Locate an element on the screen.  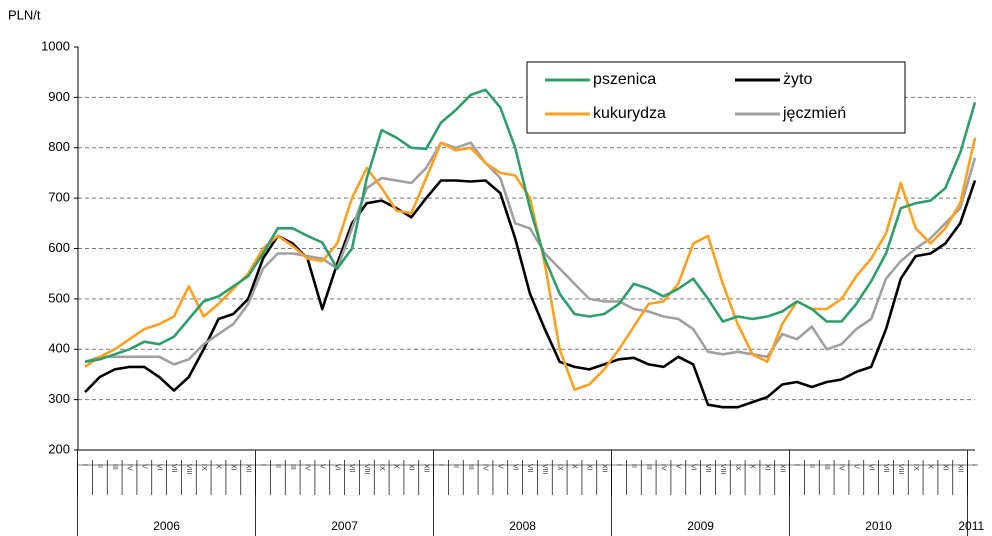
year-label: 2010 is located at coordinates (878, 526).